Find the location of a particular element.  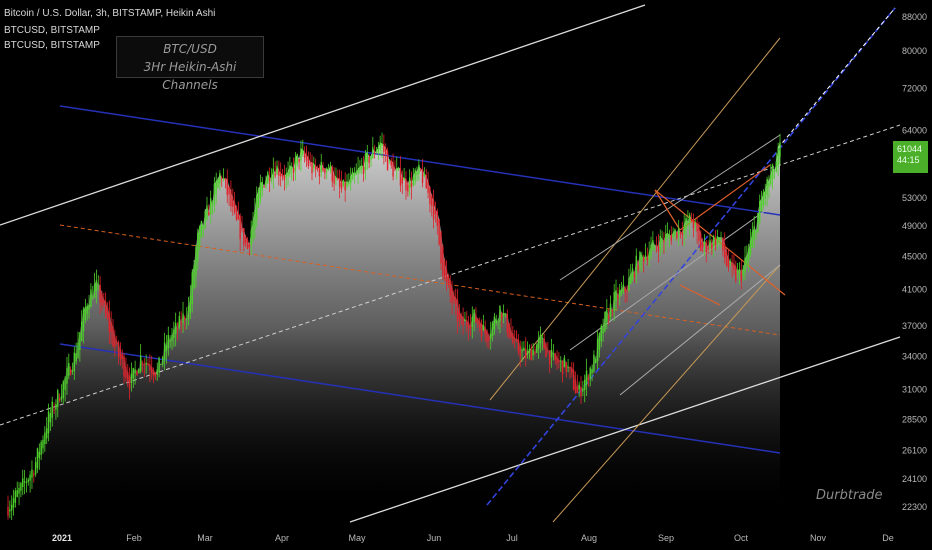

x-tick-label: Oct is located at coordinates (741, 538).